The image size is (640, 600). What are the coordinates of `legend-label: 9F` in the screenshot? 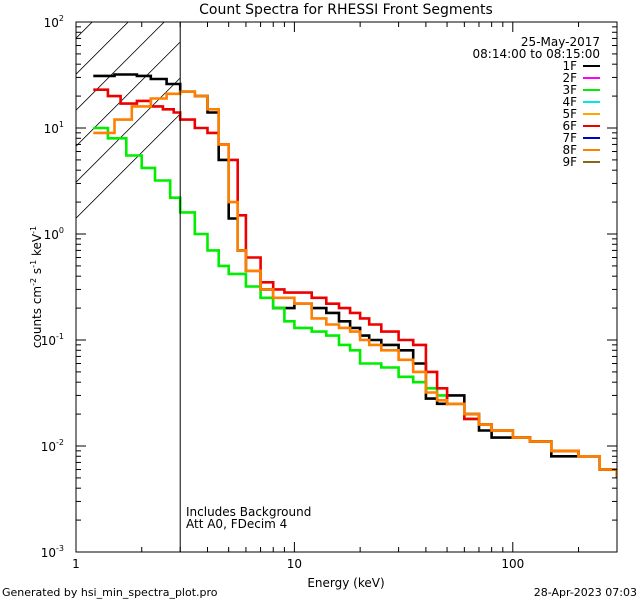 It's located at (569, 162).